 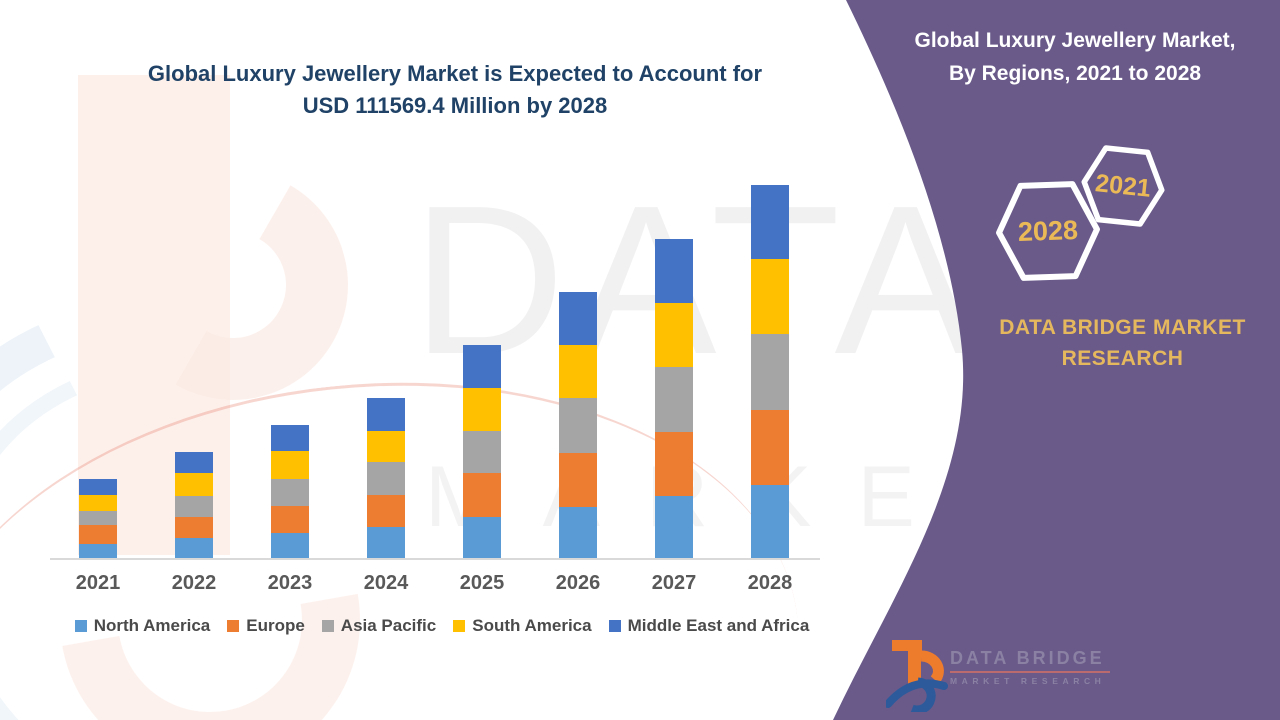 I want to click on bar-segment-2025-middle-east-and-africa, so click(x=482, y=366).